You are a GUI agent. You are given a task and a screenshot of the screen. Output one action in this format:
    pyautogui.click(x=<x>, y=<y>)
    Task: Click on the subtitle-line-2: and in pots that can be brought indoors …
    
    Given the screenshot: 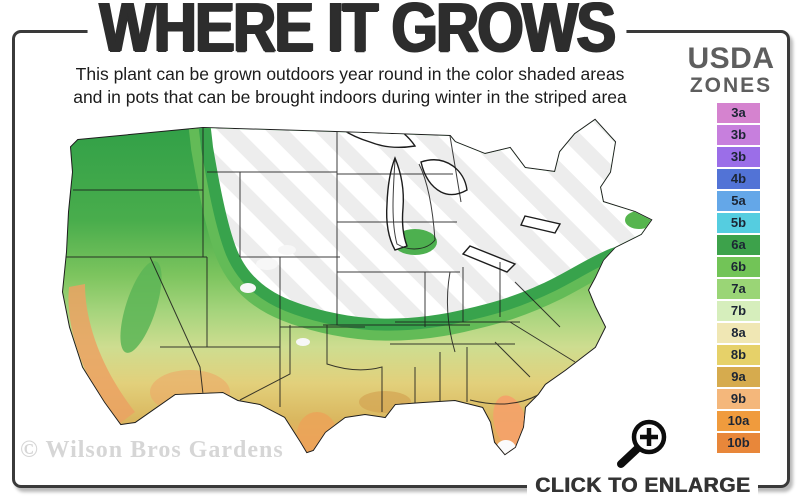 What is the action you would take?
    pyautogui.click(x=350, y=97)
    